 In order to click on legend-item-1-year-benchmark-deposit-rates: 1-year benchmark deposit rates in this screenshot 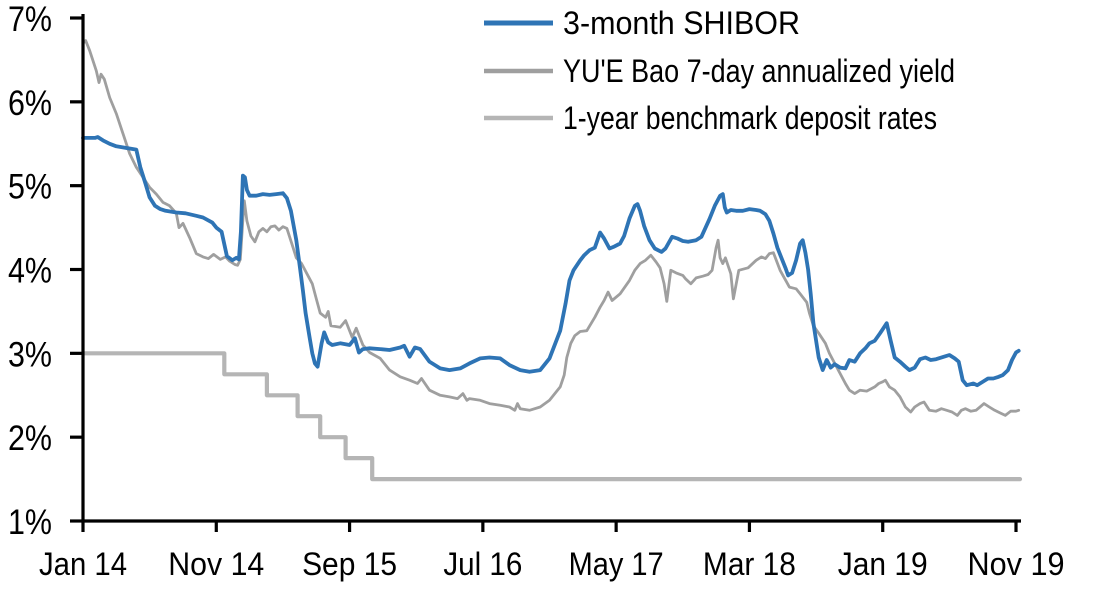, I will do `click(710, 118)`.